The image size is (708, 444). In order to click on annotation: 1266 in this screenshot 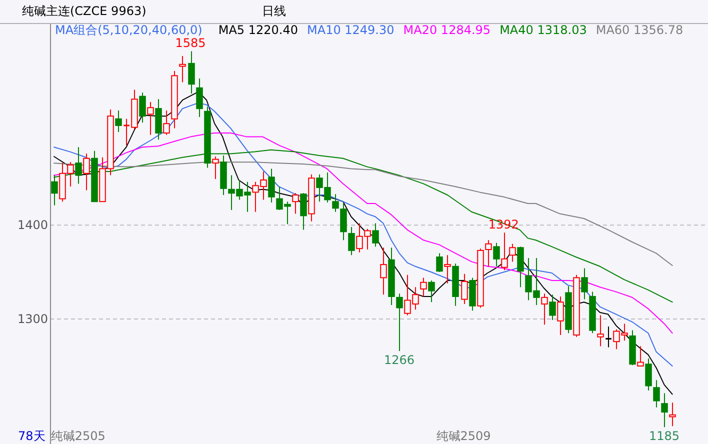, I will do `click(399, 359)`.